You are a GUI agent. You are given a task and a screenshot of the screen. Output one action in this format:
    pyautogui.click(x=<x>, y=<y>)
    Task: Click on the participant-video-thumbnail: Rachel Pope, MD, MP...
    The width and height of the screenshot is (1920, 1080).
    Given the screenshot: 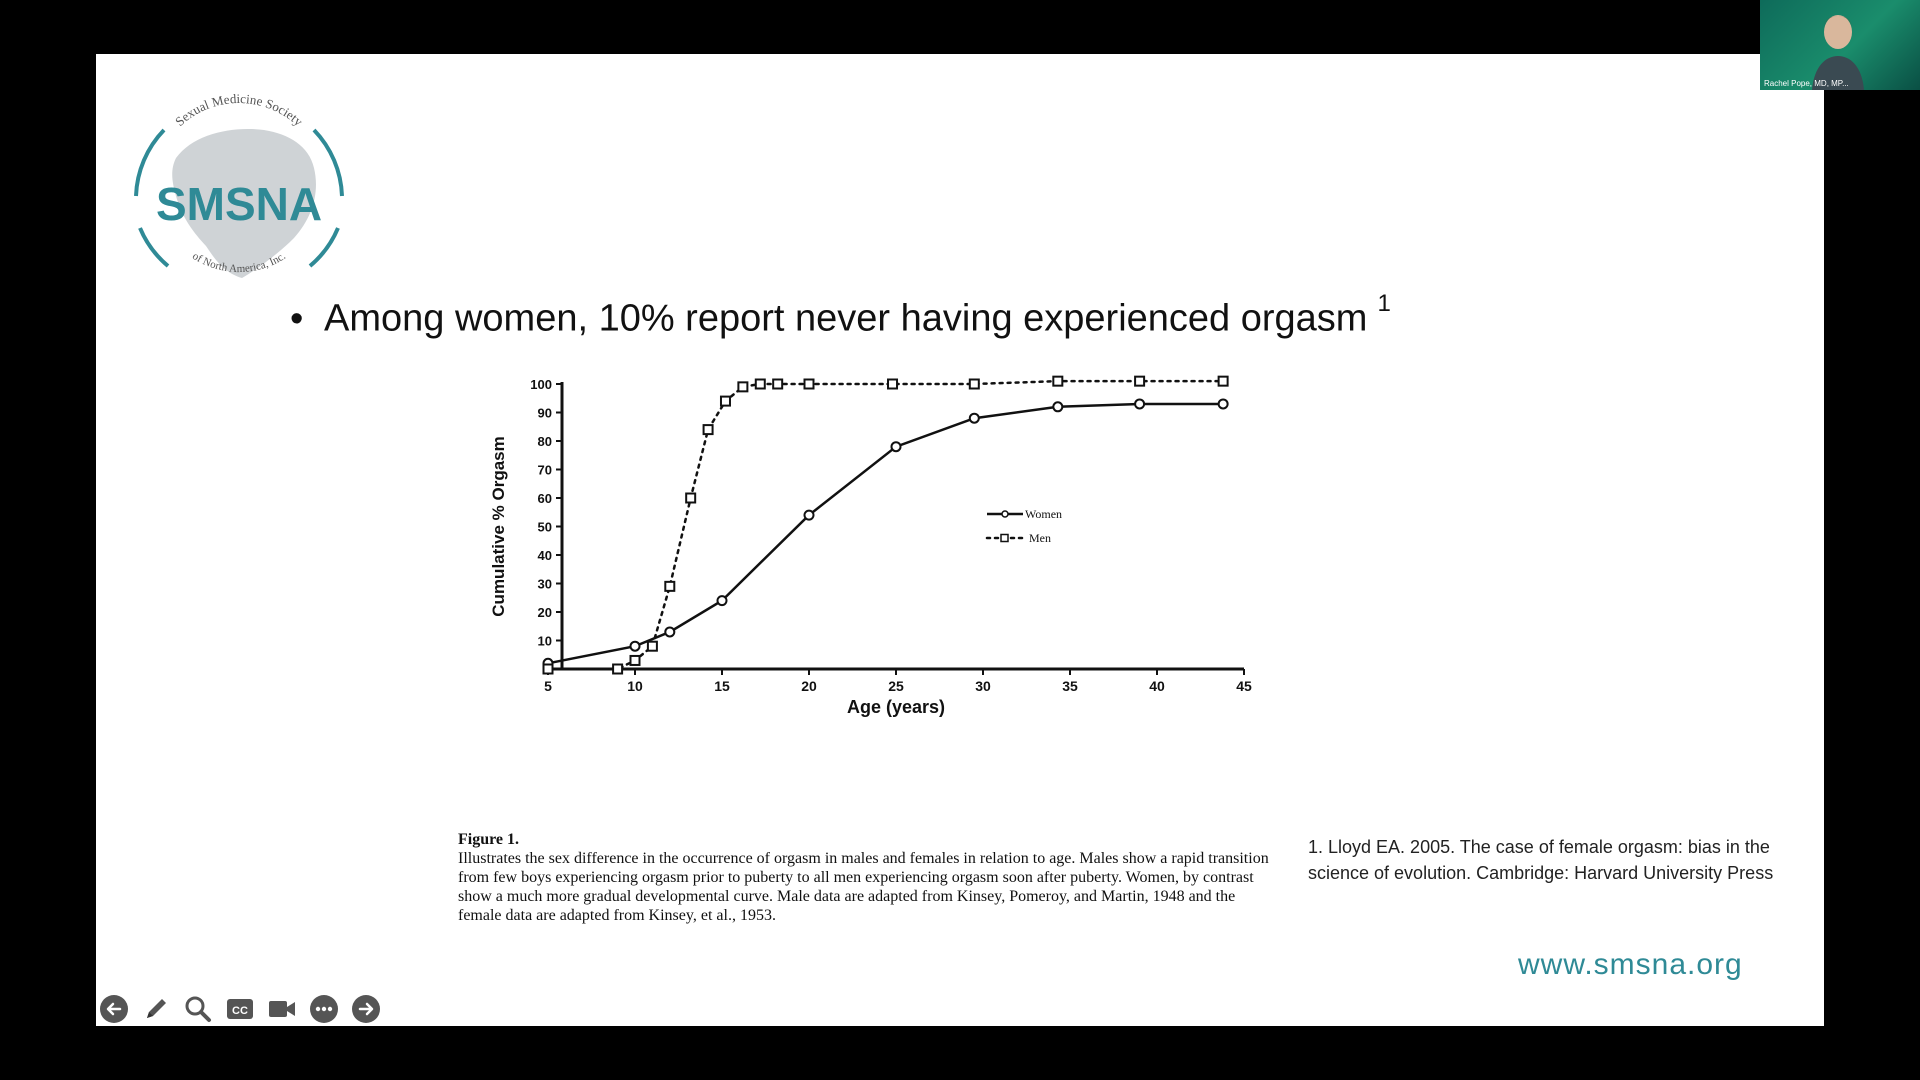 What is the action you would take?
    pyautogui.click(x=1840, y=45)
    